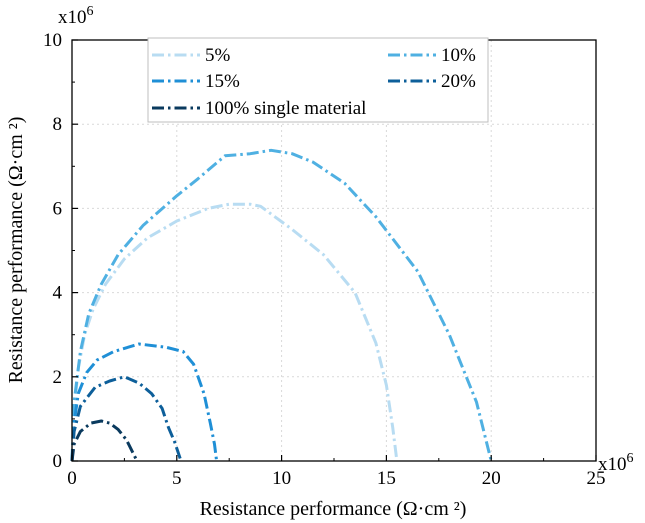 The height and width of the screenshot is (523, 645). I want to click on x-tick-label: 10, so click(281, 478).